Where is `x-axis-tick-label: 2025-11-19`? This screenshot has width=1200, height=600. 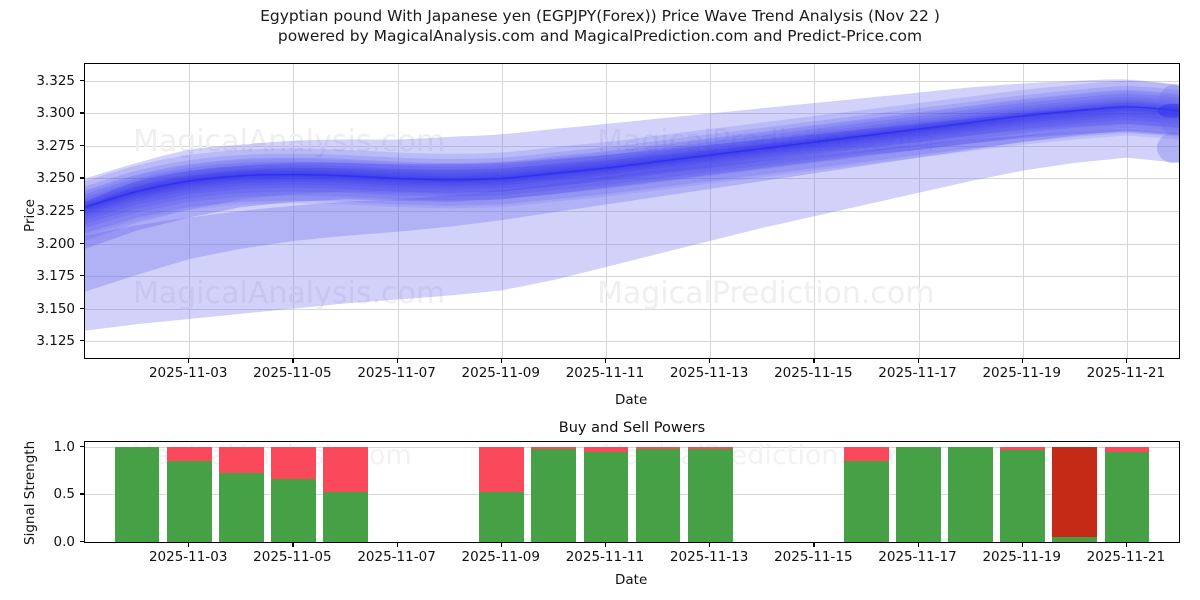
x-axis-tick-label: 2025-11-19 is located at coordinates (1021, 373).